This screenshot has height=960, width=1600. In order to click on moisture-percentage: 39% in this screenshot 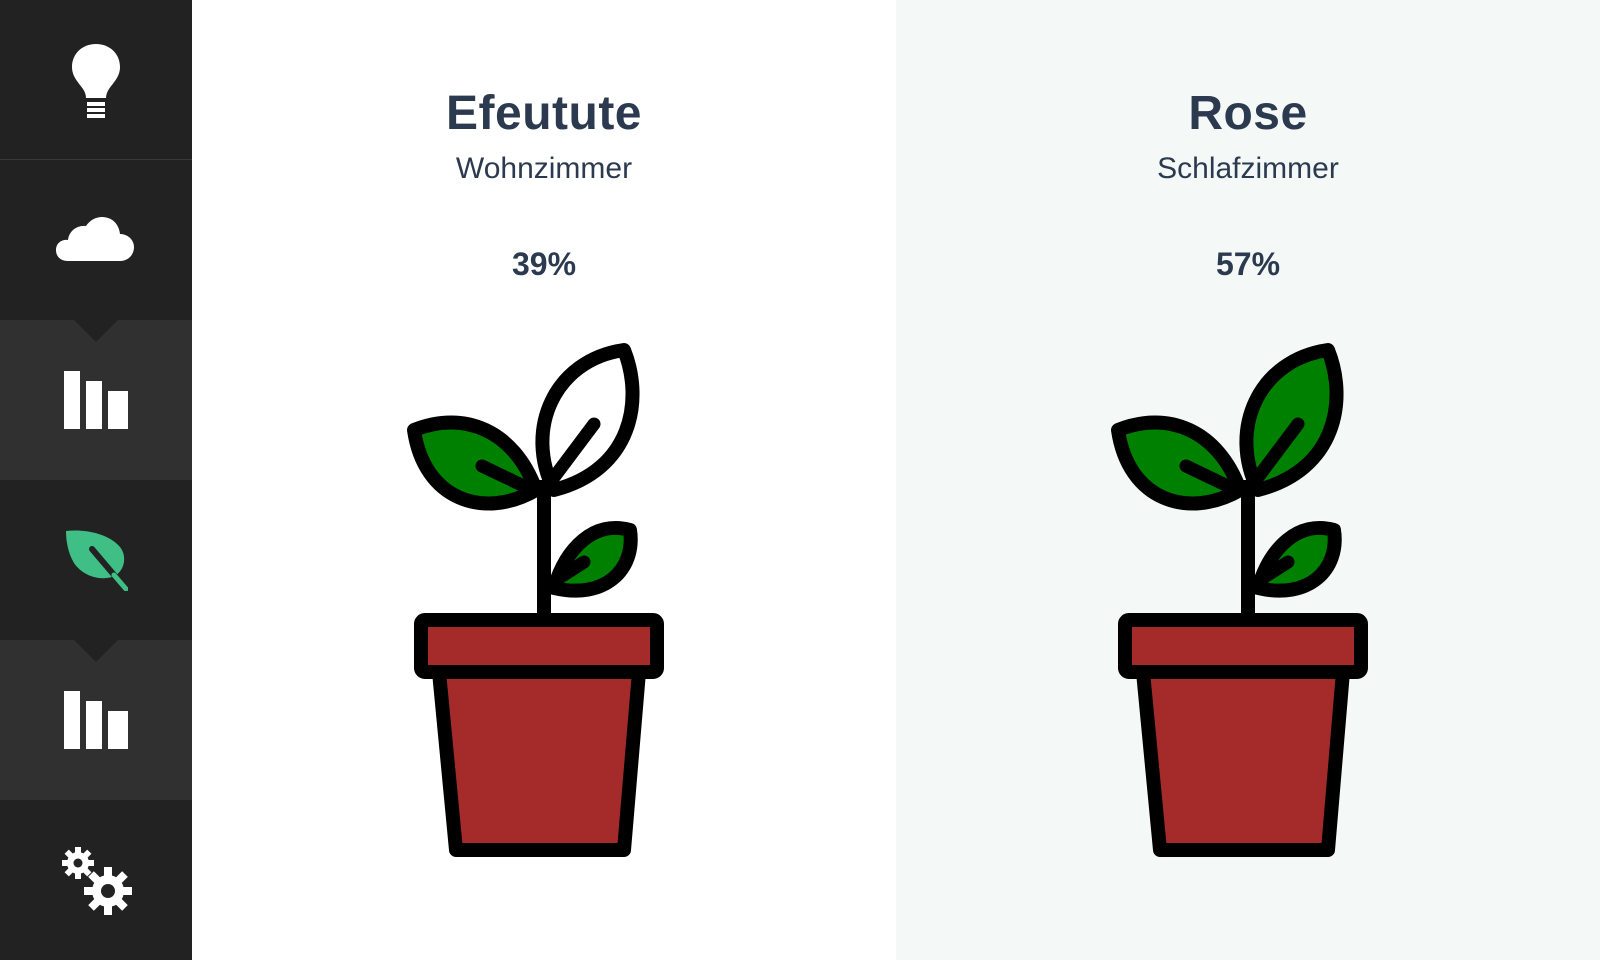, I will do `click(544, 264)`.